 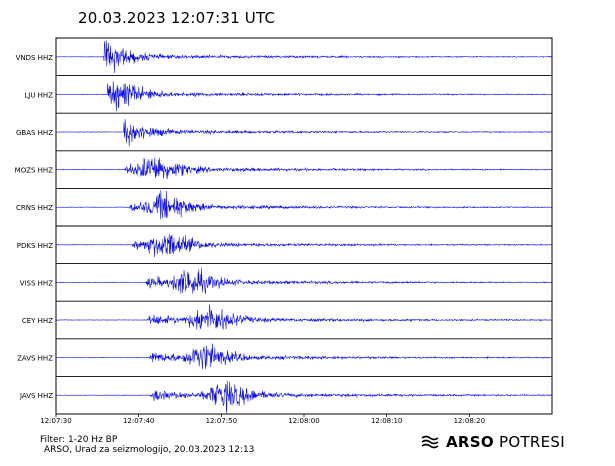 I want to click on seismic-wave-icon, so click(x=430, y=442).